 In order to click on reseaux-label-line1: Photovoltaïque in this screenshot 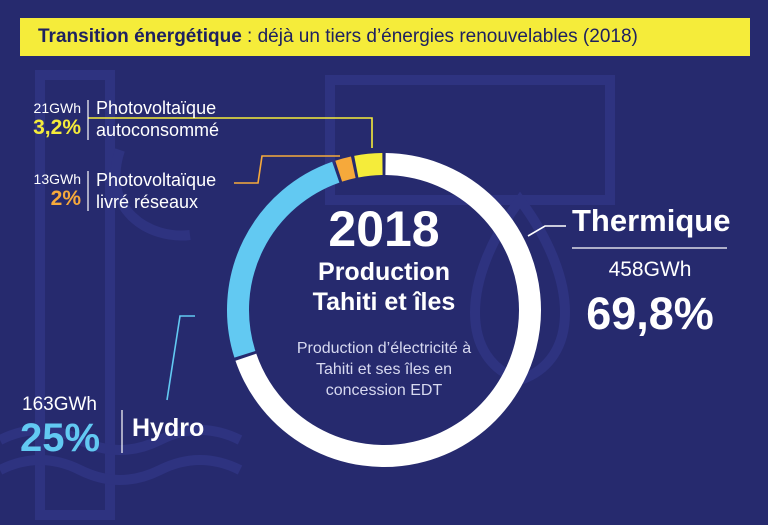, I will do `click(156, 180)`.